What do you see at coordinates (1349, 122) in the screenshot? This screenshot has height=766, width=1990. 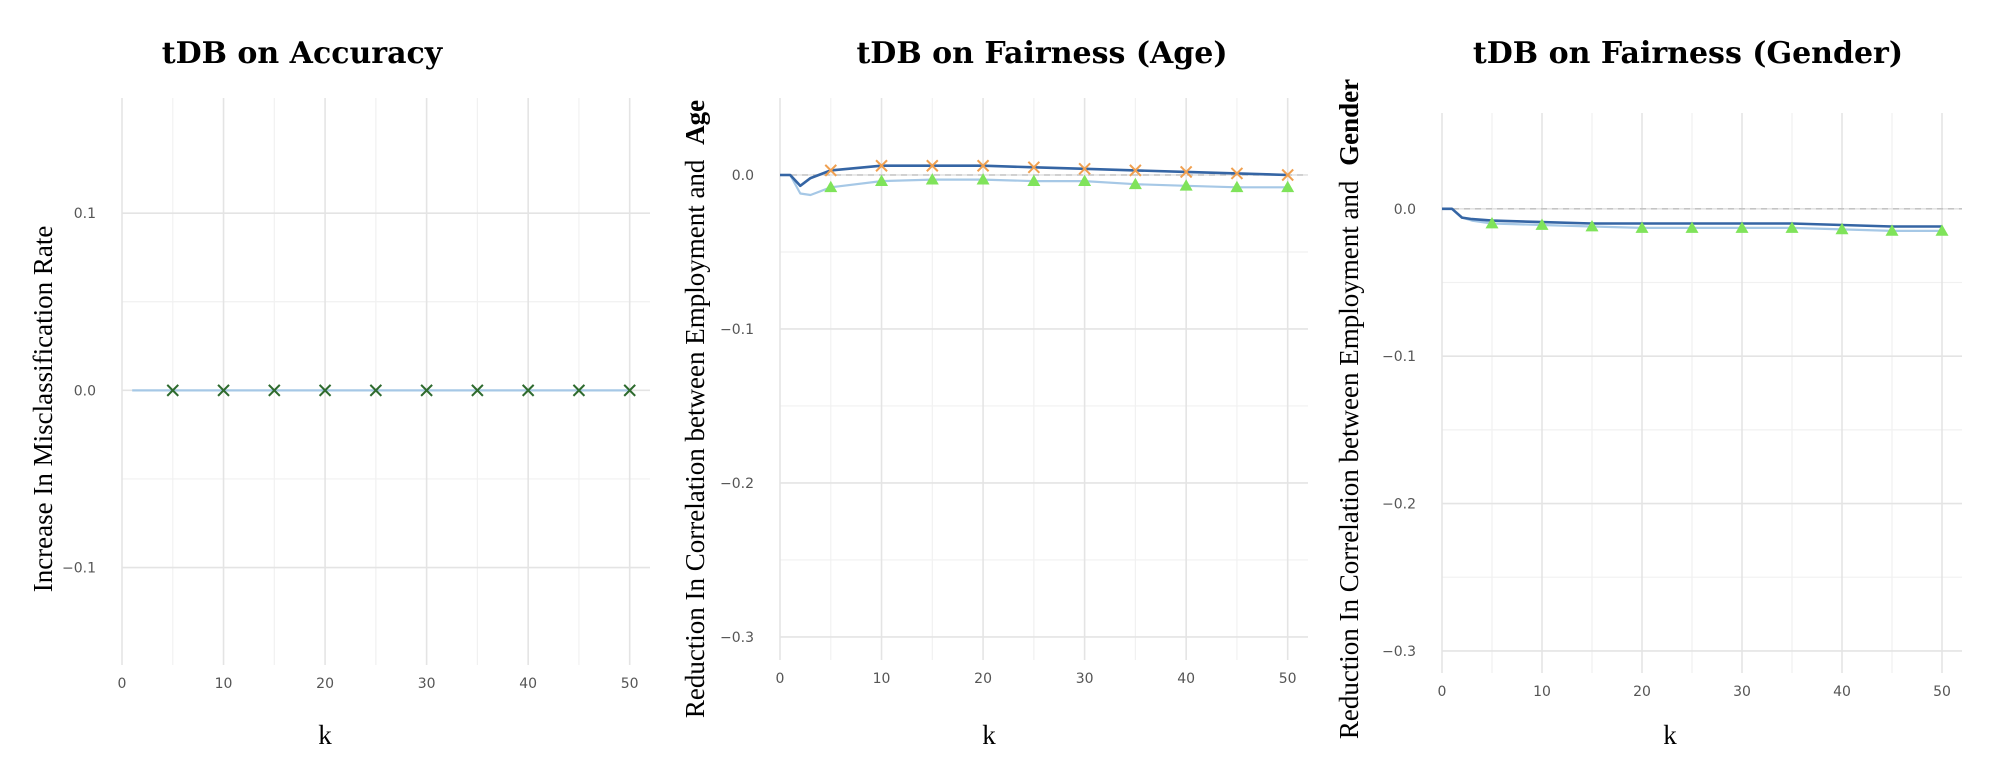 I see `y-axis-label-emphasis: Gender` at bounding box center [1349, 122].